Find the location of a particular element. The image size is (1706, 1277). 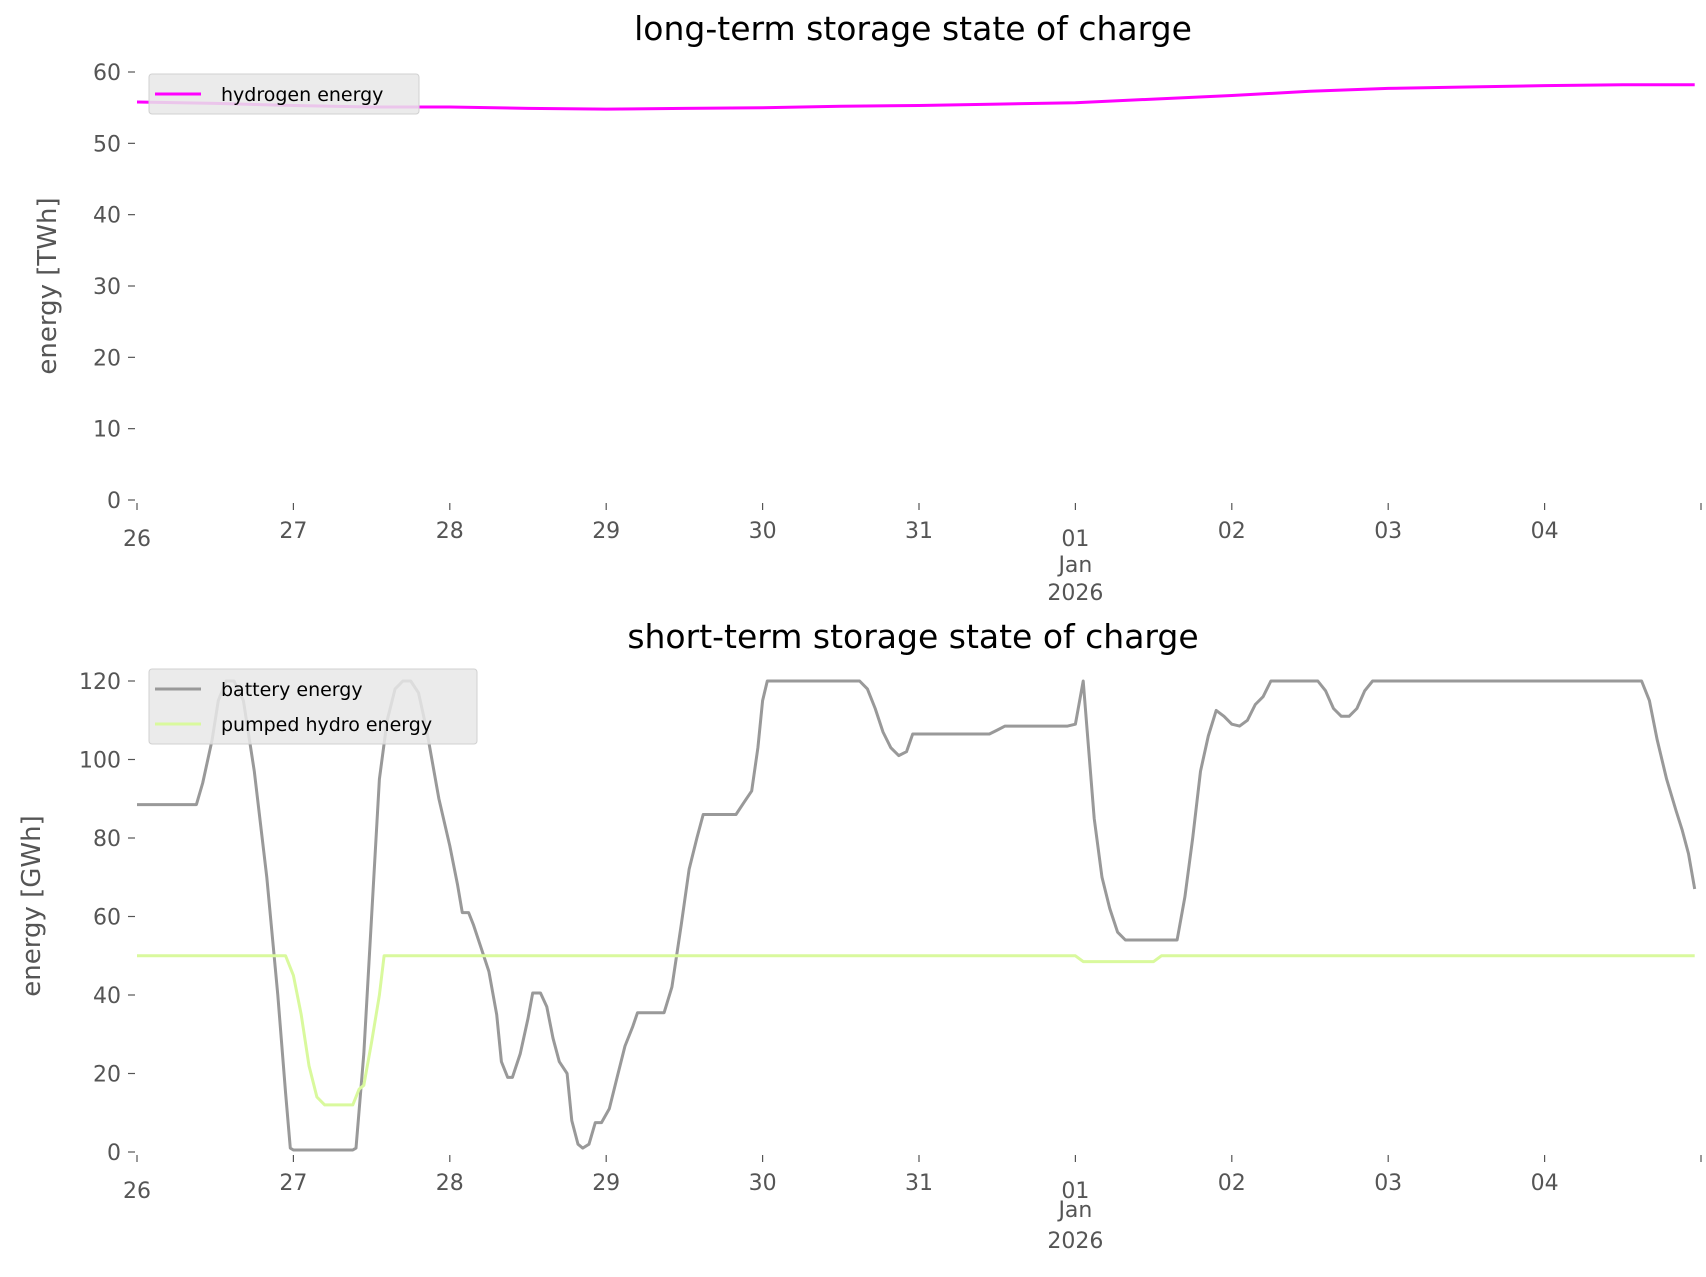

legend-label: battery energy is located at coordinates (292, 690).